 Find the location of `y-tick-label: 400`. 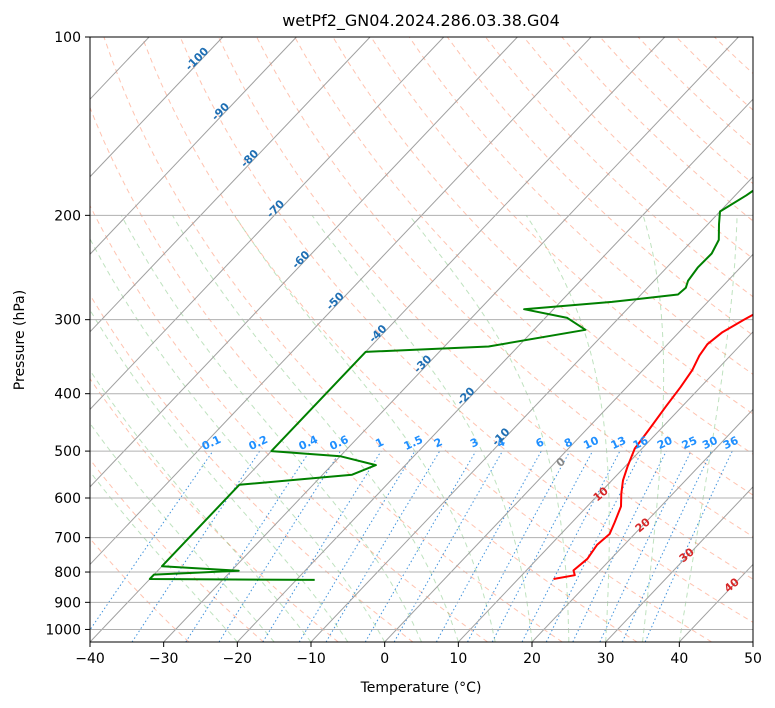

y-tick-label: 400 is located at coordinates (67, 395).